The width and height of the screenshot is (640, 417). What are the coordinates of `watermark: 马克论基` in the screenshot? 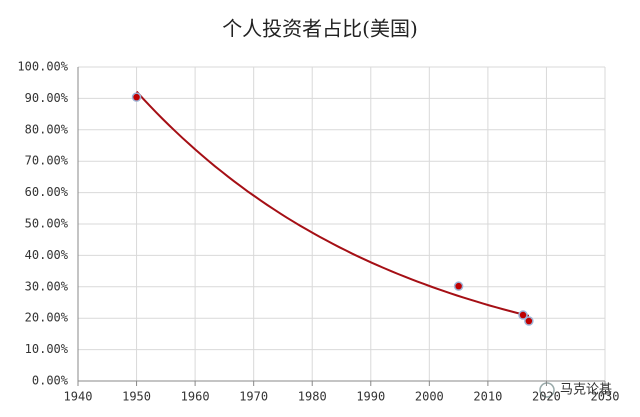 It's located at (586, 390).